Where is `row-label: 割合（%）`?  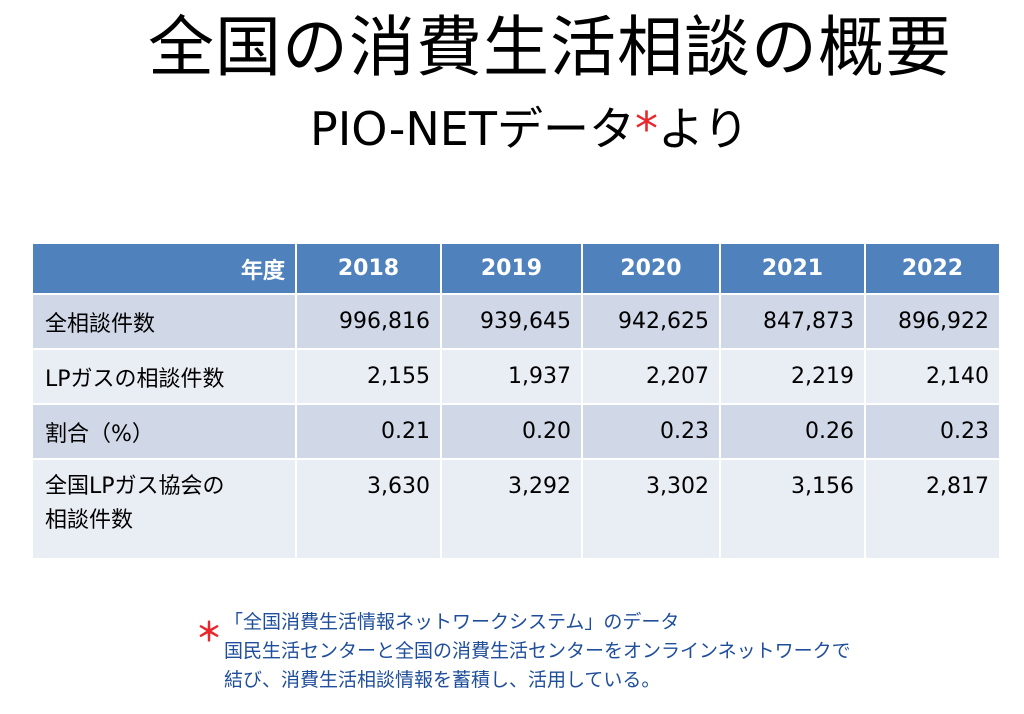 row-label: 割合（%） is located at coordinates (164, 431).